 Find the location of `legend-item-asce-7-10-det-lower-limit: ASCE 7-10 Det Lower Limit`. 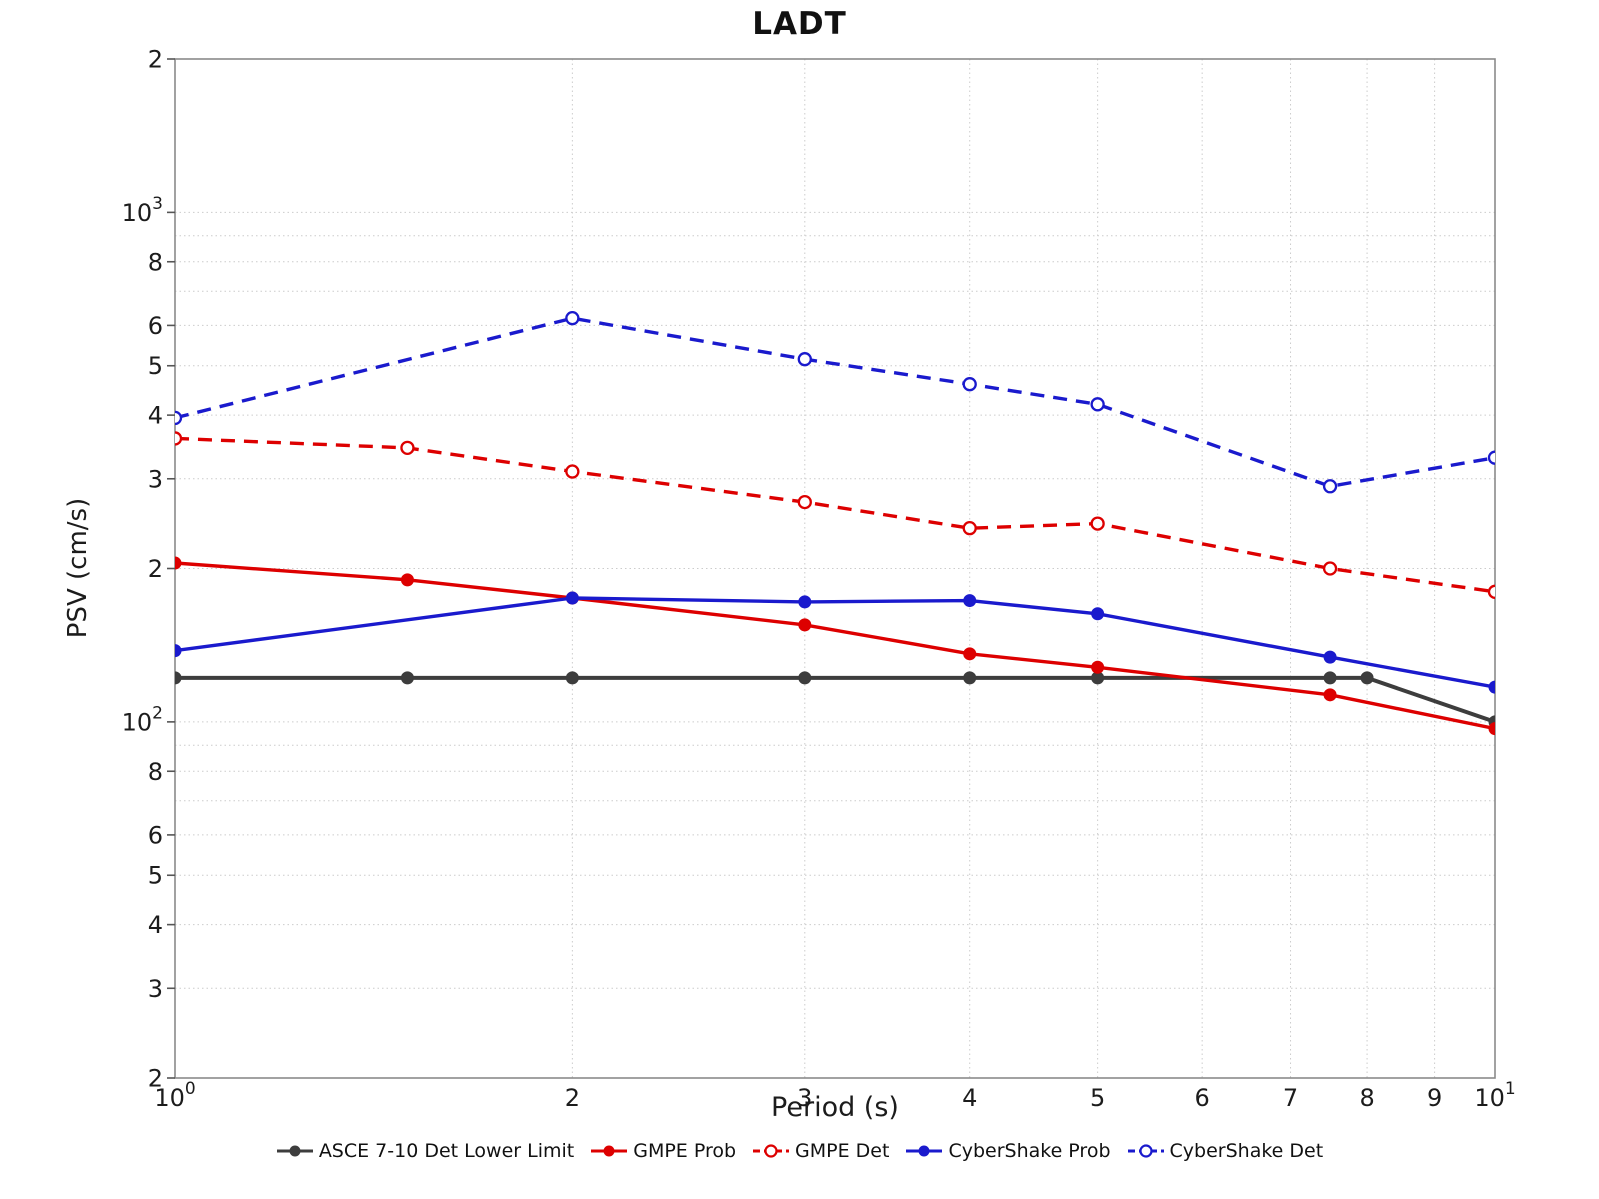

legend-item-asce-7-10-det-lower-limit: ASCE 7-10 Det Lower Limit is located at coordinates (425, 1151).